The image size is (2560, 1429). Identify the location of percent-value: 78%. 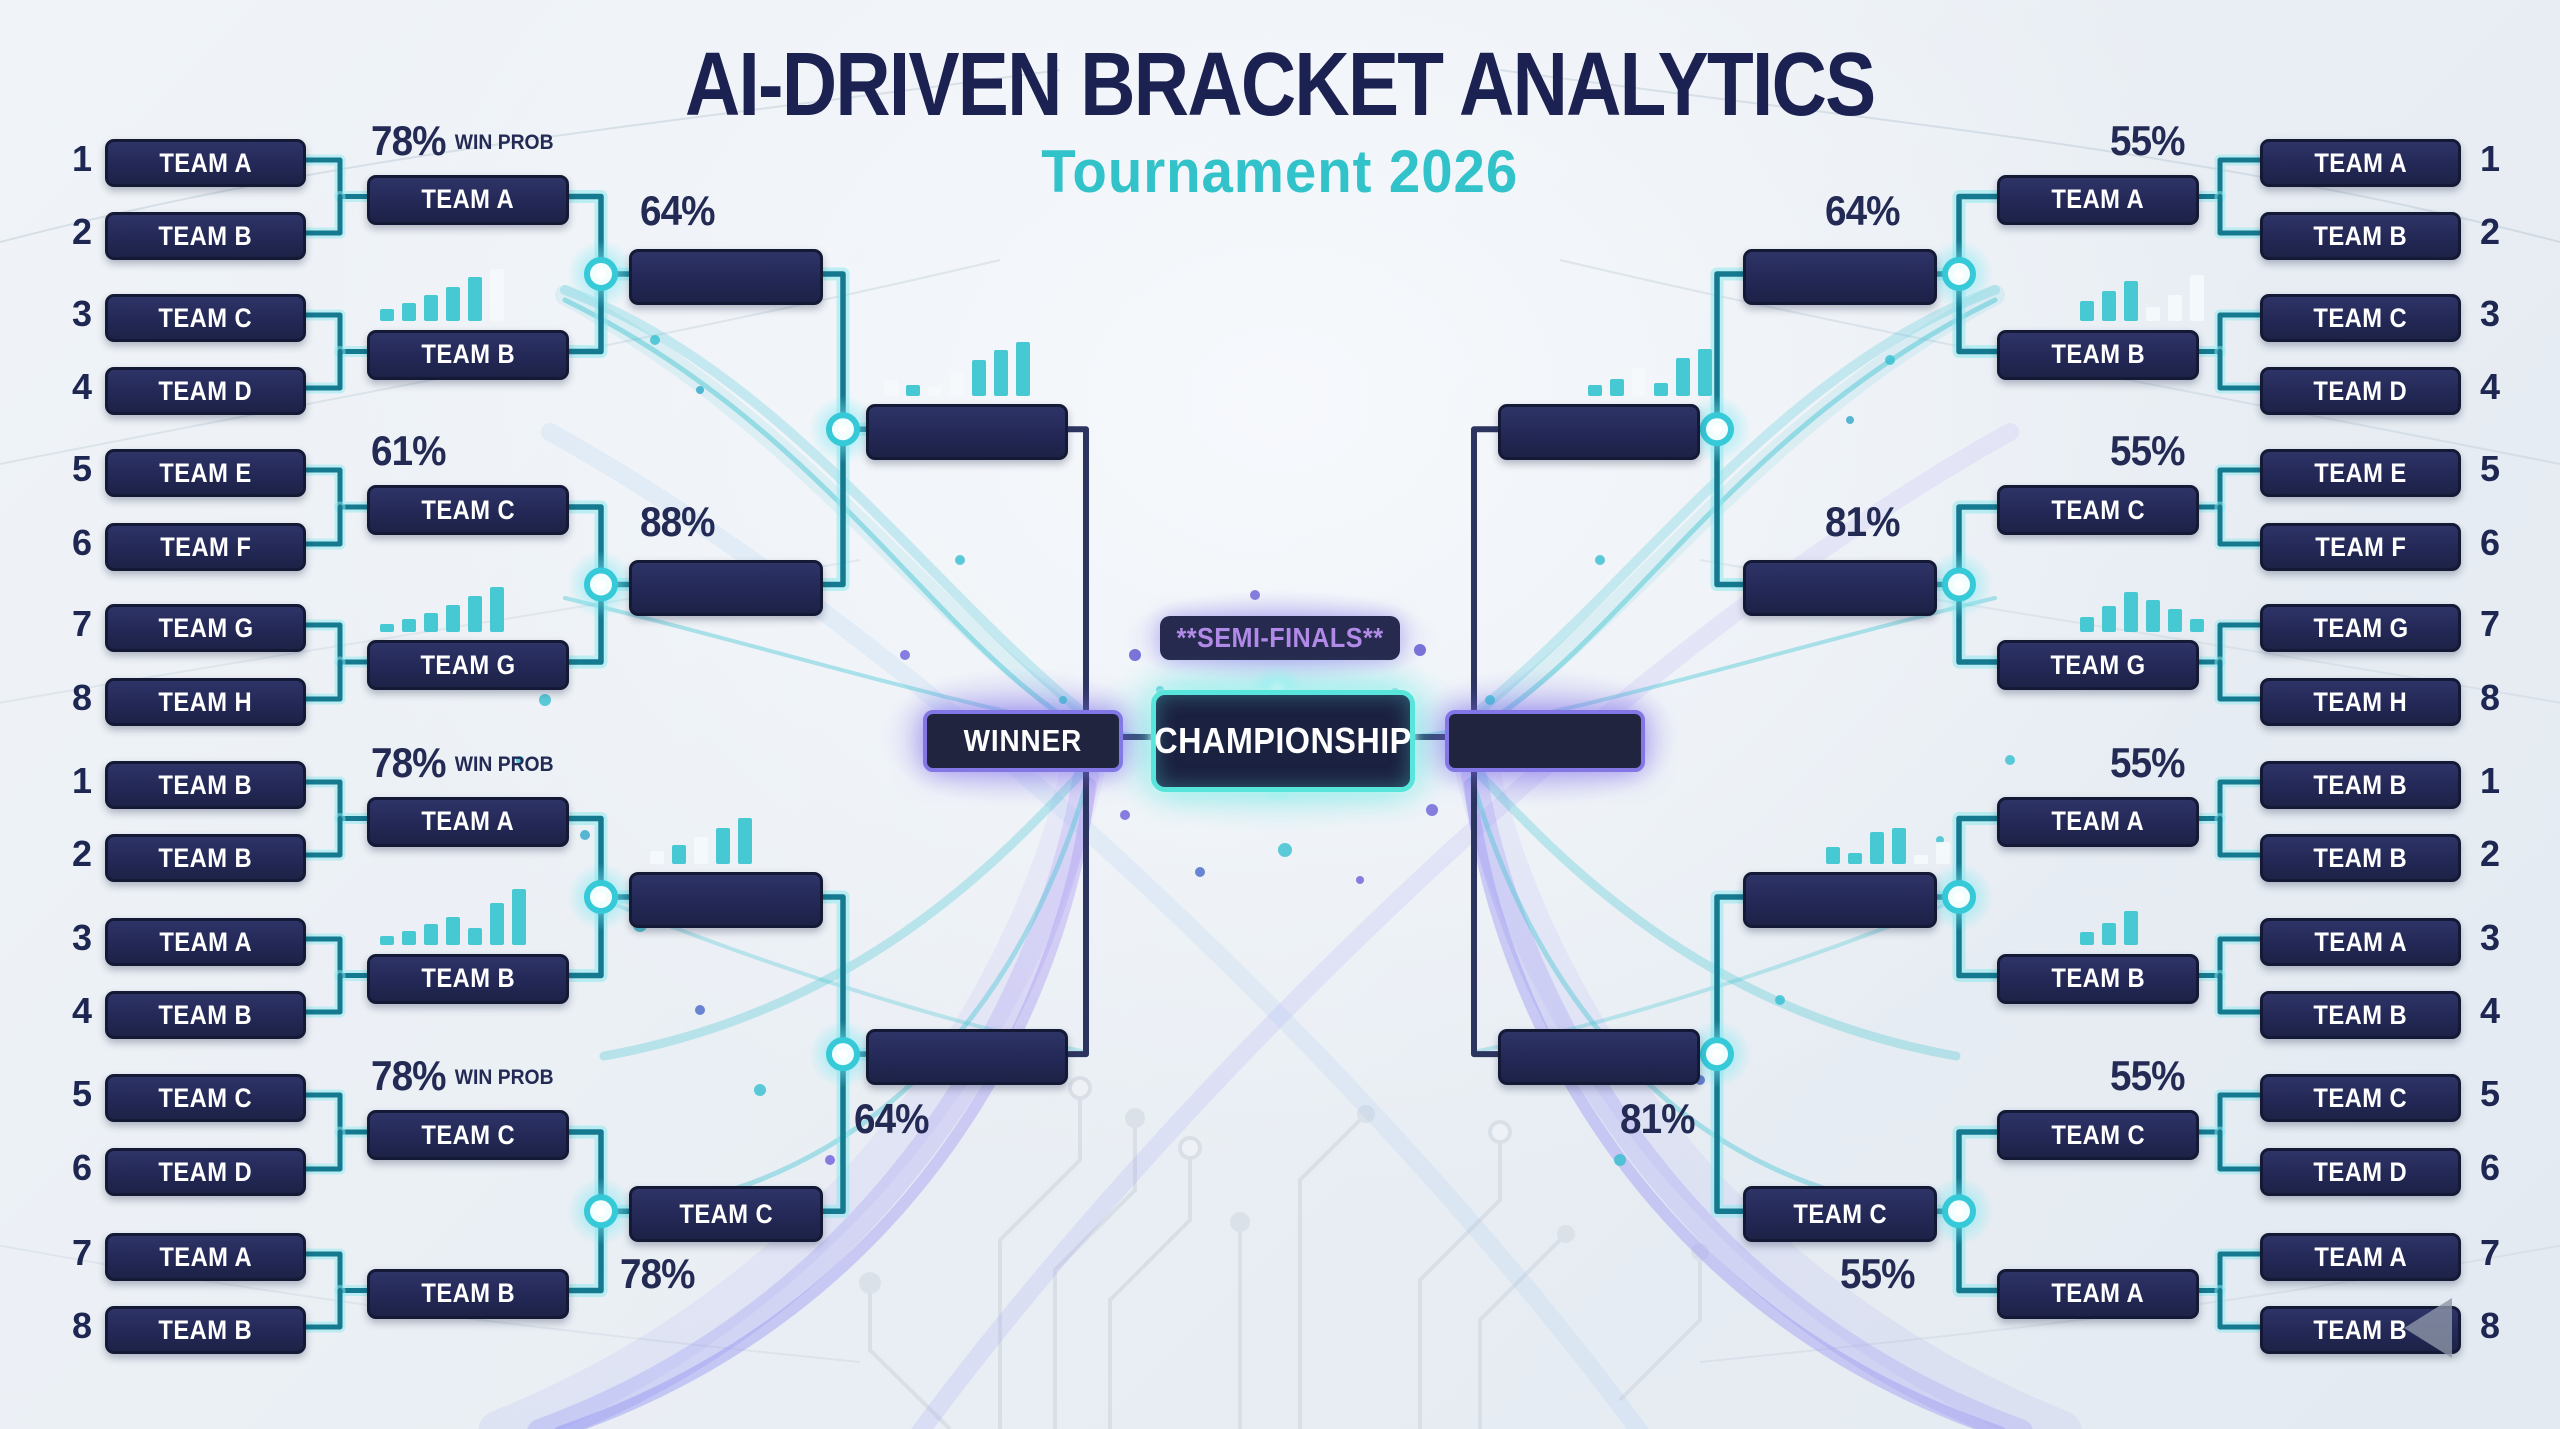
(408, 762).